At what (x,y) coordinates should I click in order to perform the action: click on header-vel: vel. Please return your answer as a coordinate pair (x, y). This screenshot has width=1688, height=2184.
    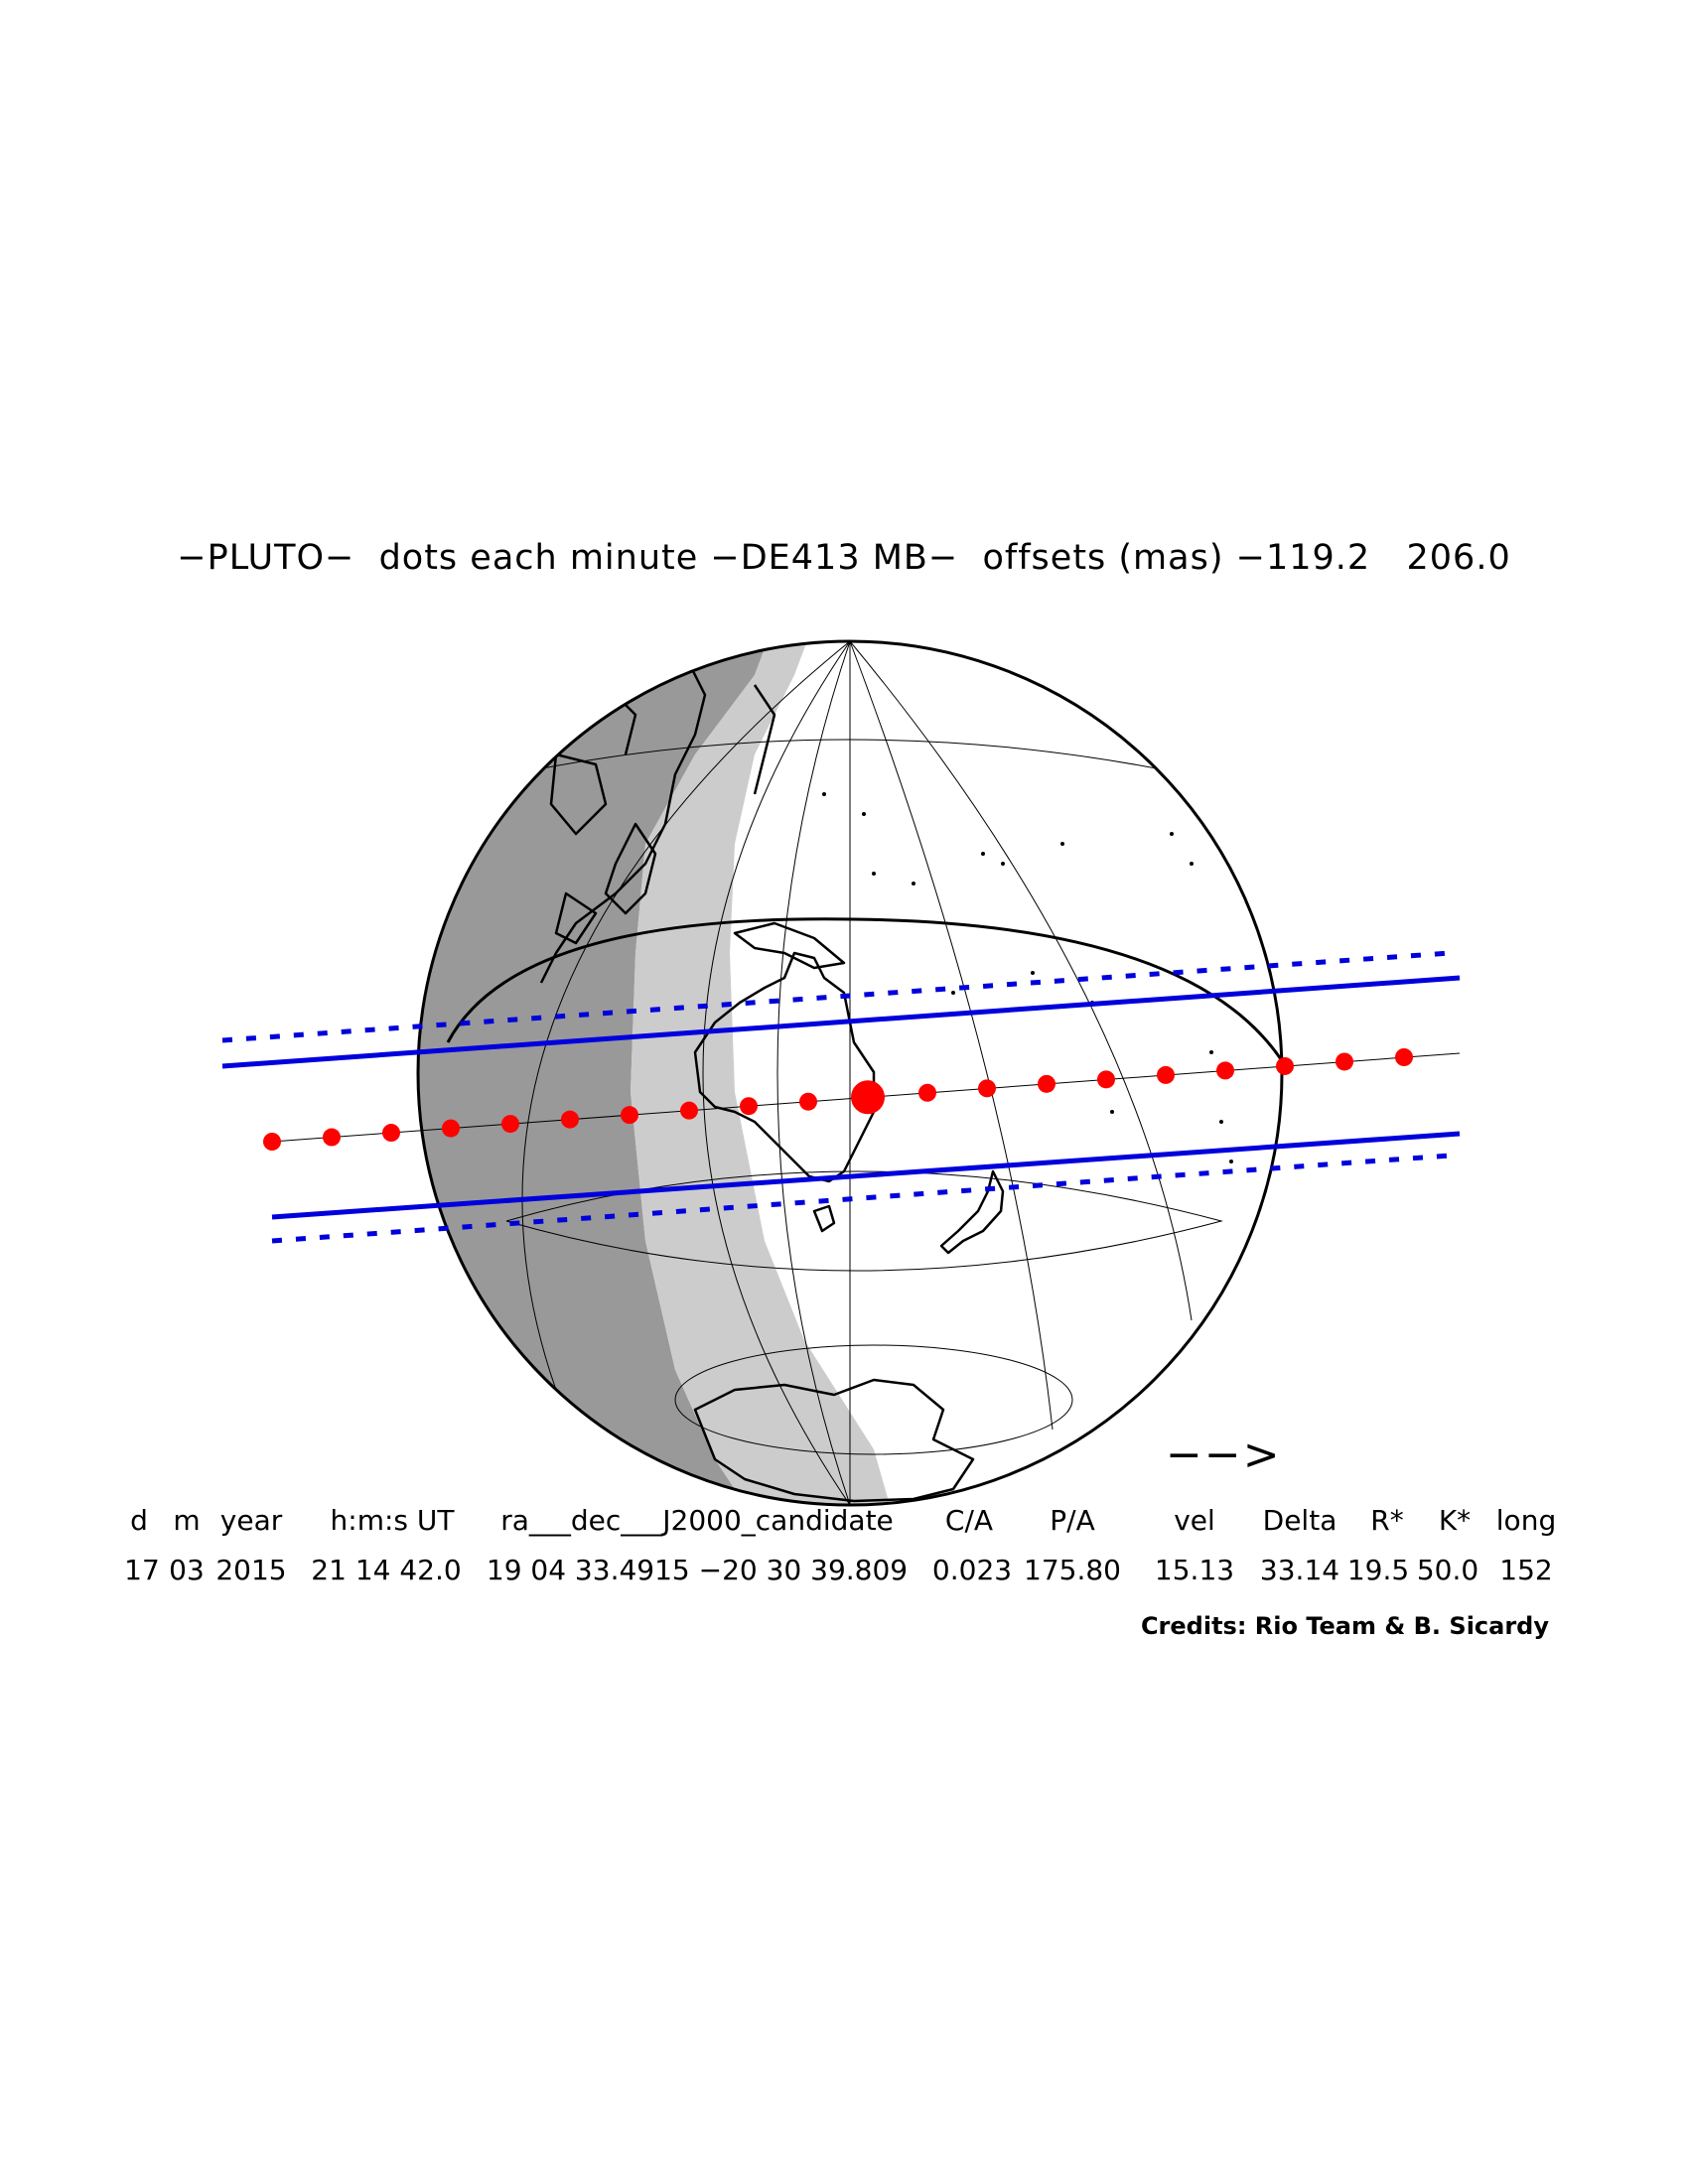
    Looking at the image, I should click on (1194, 1520).